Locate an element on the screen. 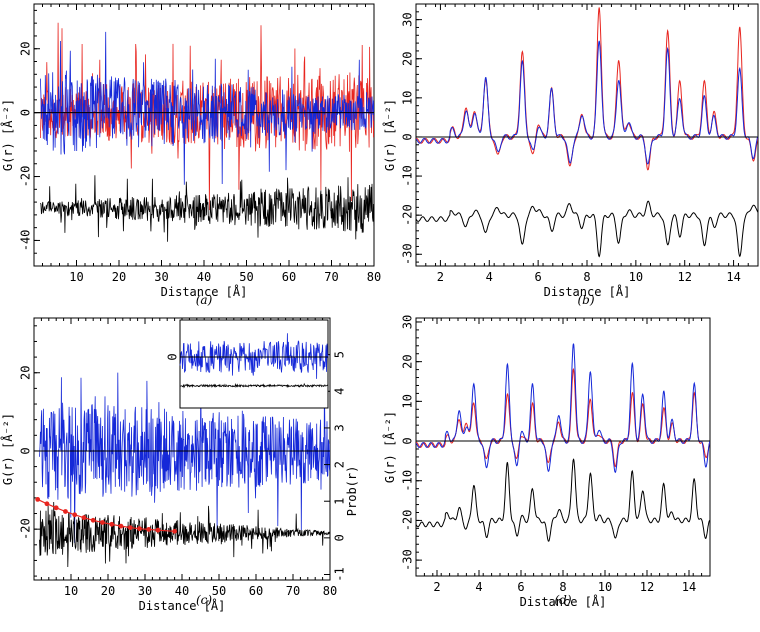 Image resolution: width=760 pixels, height=632 pixels. inset-y-tick-label: 0 is located at coordinates (173, 356).